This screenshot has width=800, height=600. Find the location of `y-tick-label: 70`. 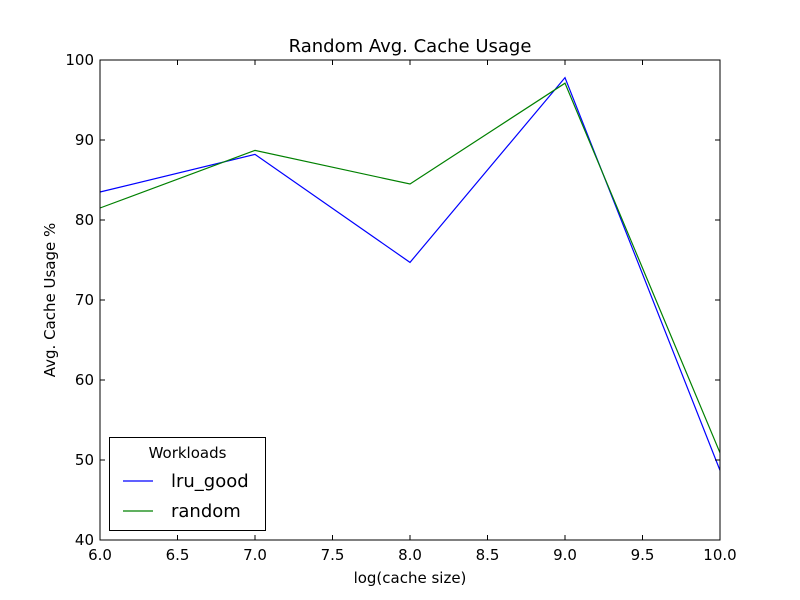

y-tick-label: 70 is located at coordinates (84, 300).